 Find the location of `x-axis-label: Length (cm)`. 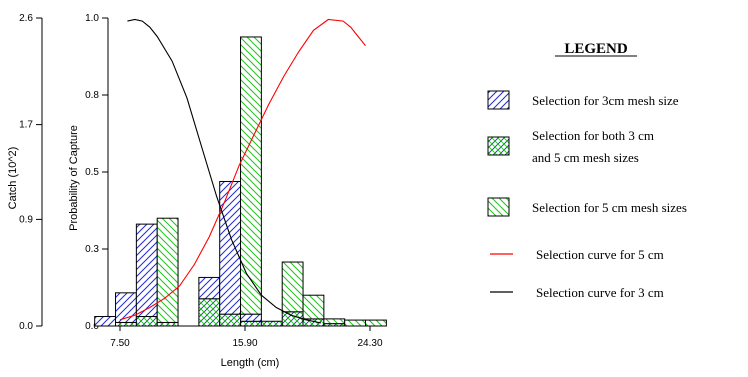

x-axis-label: Length (cm) is located at coordinates (250, 363).